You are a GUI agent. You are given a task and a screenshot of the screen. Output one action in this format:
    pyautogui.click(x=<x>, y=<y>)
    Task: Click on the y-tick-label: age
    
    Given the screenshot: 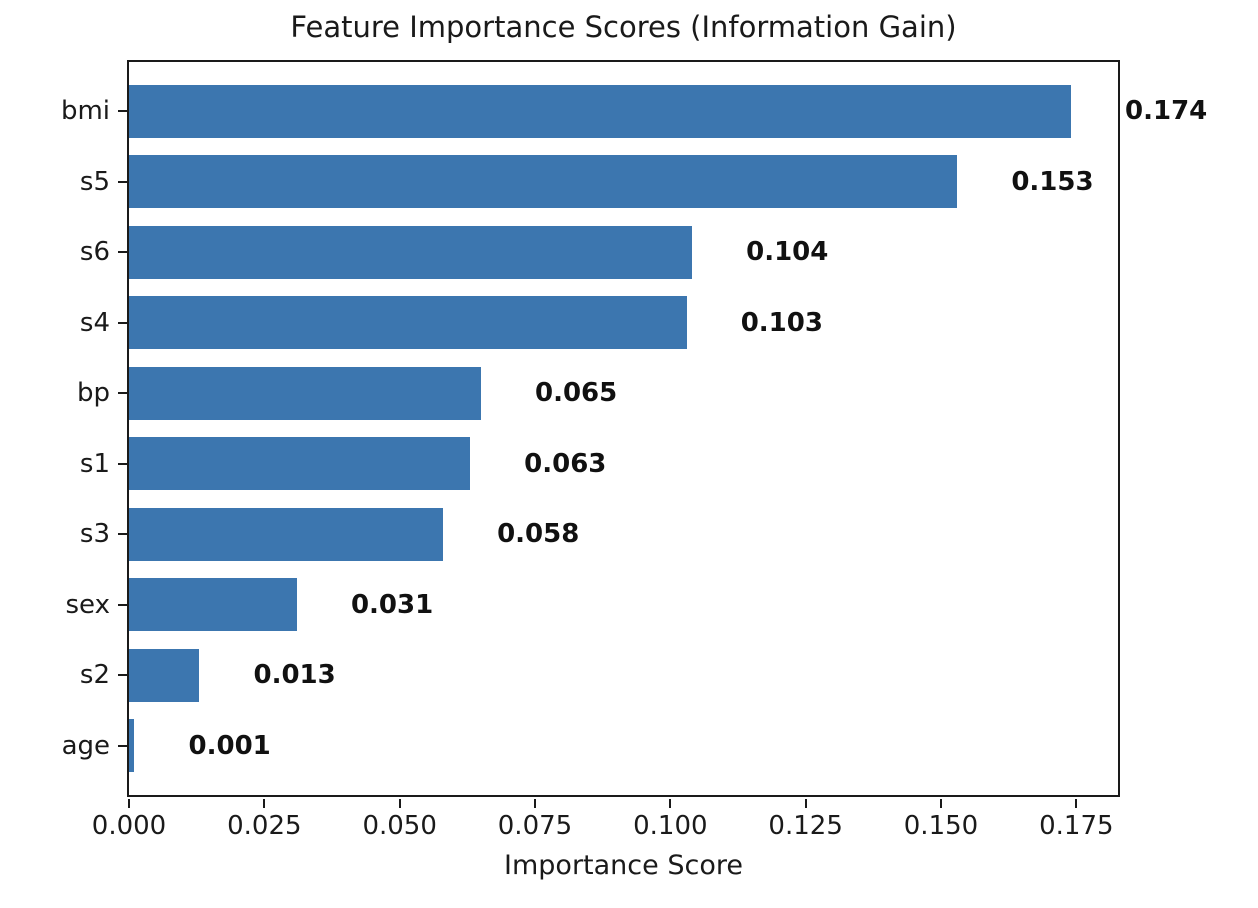 What is the action you would take?
    pyautogui.click(x=85, y=745)
    